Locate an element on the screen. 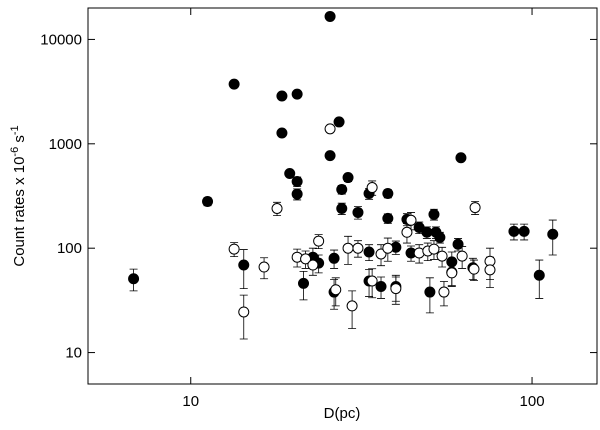 The width and height of the screenshot is (600, 430). y-axis-label: Count rates x 10-6 s-1 is located at coordinates (18, 195).